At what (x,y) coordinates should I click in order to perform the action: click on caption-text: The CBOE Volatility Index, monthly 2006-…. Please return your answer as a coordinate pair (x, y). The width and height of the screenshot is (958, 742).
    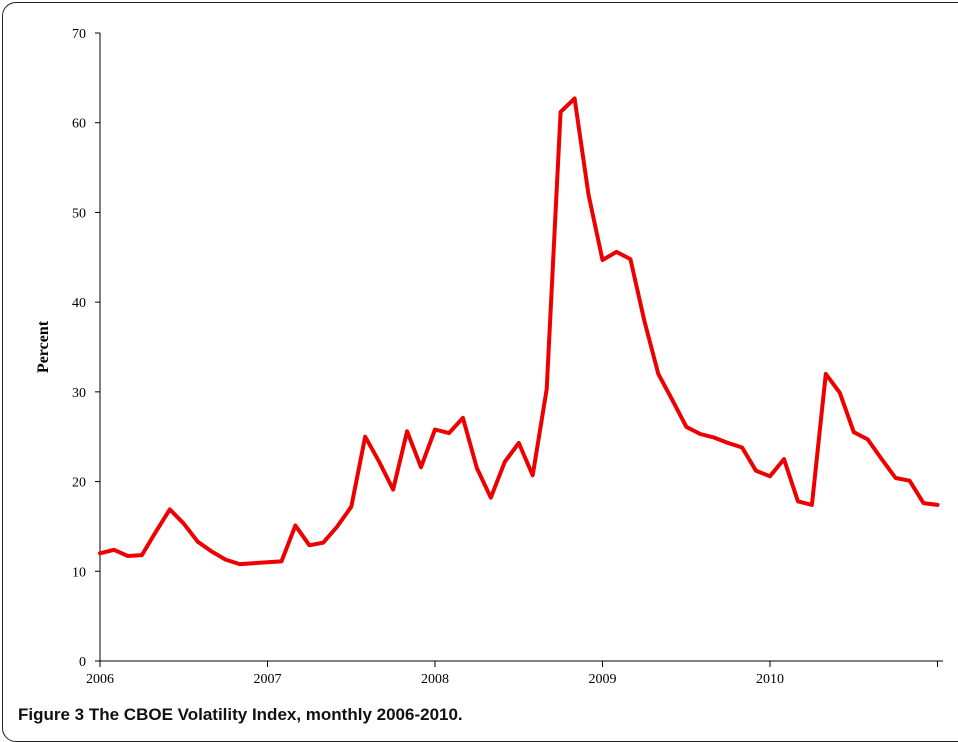
    Looking at the image, I should click on (275, 714).